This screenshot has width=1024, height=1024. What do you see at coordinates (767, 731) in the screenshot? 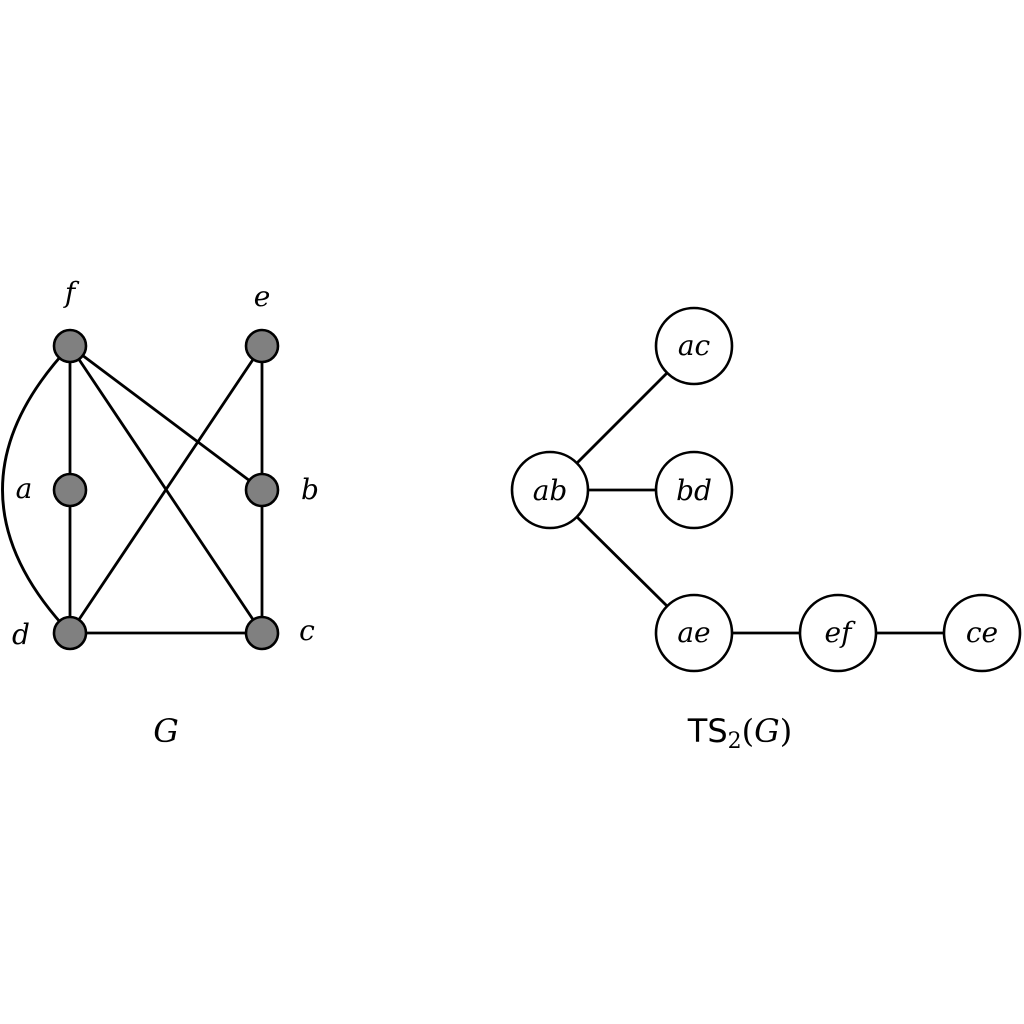
I see `ts-caption-arg: G` at bounding box center [767, 731].